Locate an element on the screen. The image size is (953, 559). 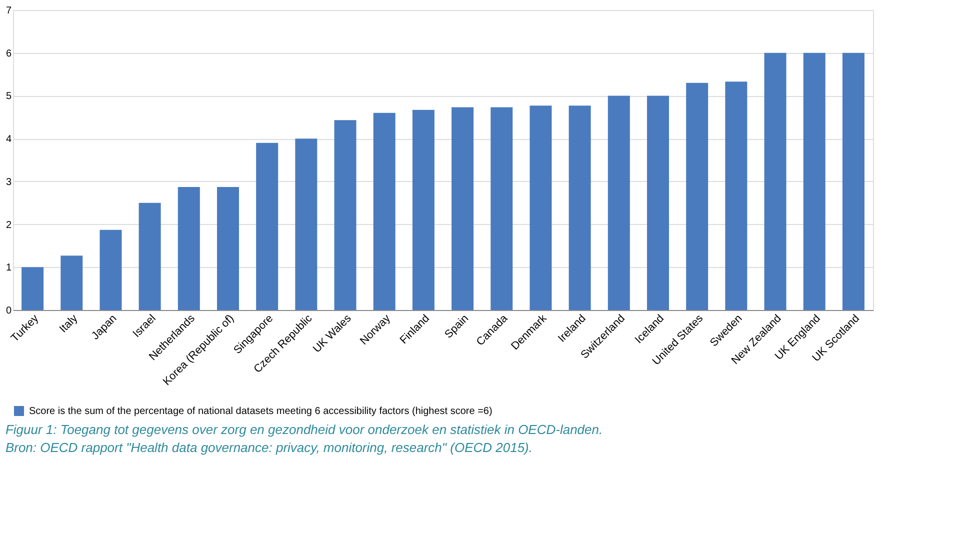
y-tick-label: 3 is located at coordinates (9, 182).